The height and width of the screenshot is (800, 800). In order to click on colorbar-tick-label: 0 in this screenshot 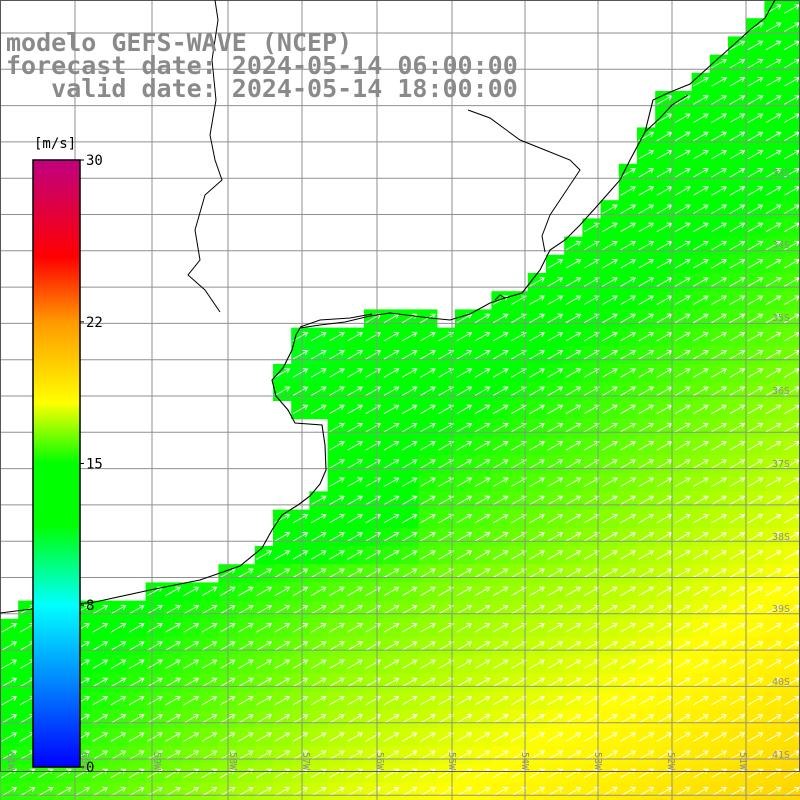, I will do `click(90, 768)`.